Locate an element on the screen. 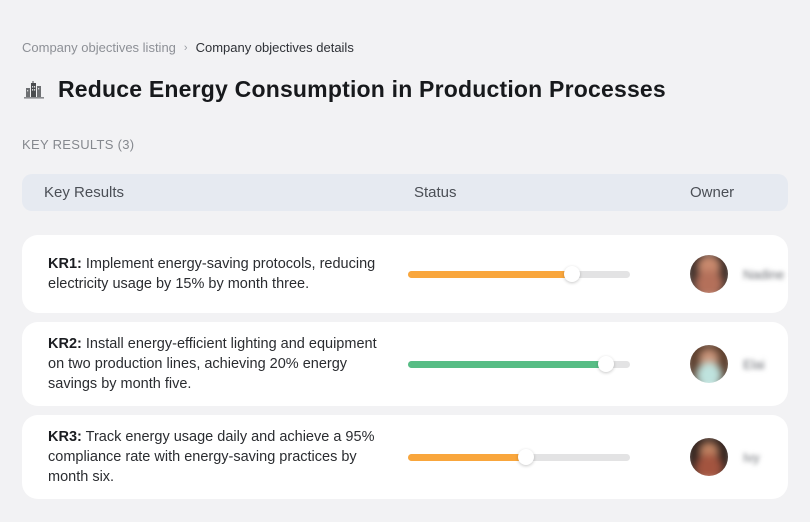 This screenshot has width=810, height=522. column-header-status: Status is located at coordinates (435, 192).